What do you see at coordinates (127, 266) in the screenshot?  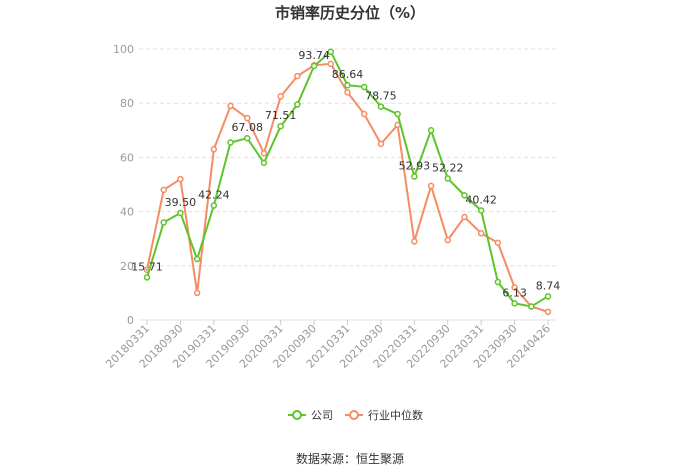 I see `y-tick-label: 20` at bounding box center [127, 266].